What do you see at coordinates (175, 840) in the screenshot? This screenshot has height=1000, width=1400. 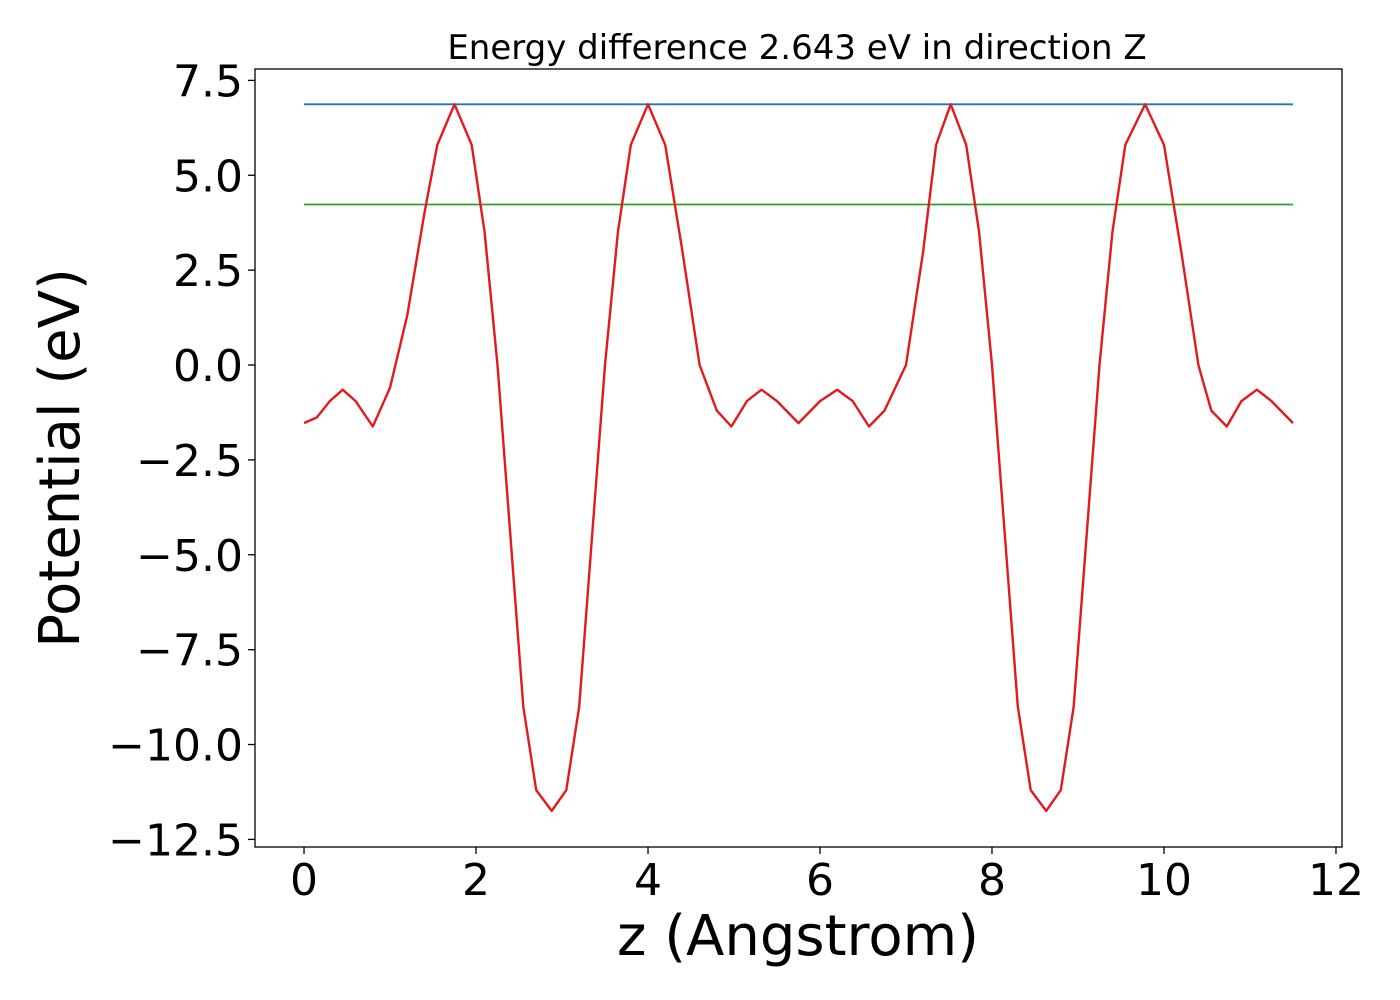 I see `y-tick-label: −12.5` at bounding box center [175, 840].